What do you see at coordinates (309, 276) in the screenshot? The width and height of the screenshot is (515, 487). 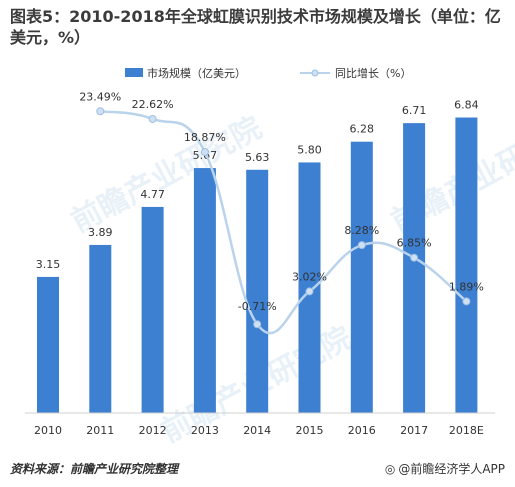 I see `line-value-label: 3.02%` at bounding box center [309, 276].